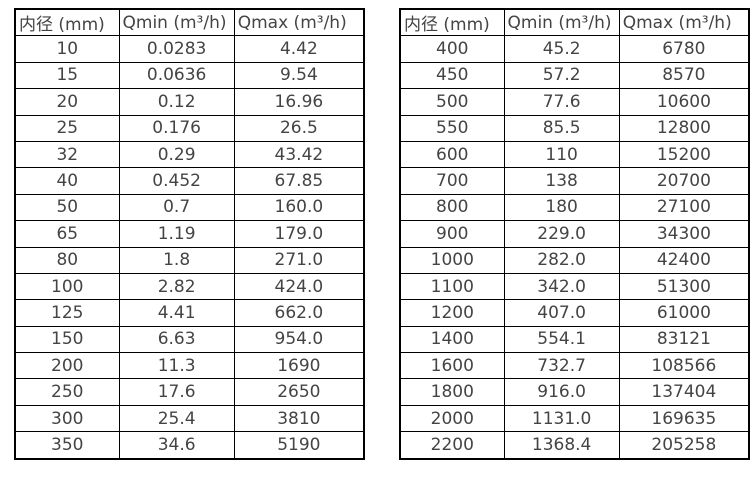 The height and width of the screenshot is (483, 750). I want to click on cell-qmin: 4.41, so click(176, 313).